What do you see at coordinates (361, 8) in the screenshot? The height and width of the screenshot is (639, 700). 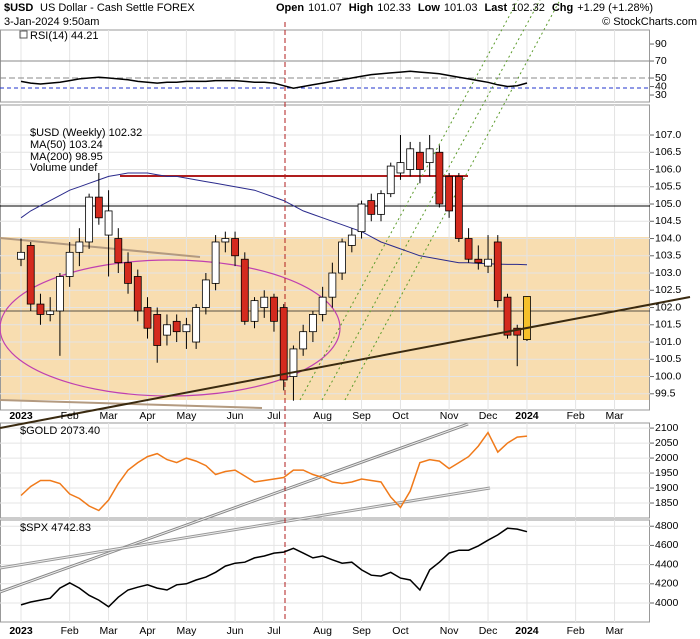 I see `quote-label: High` at bounding box center [361, 8].